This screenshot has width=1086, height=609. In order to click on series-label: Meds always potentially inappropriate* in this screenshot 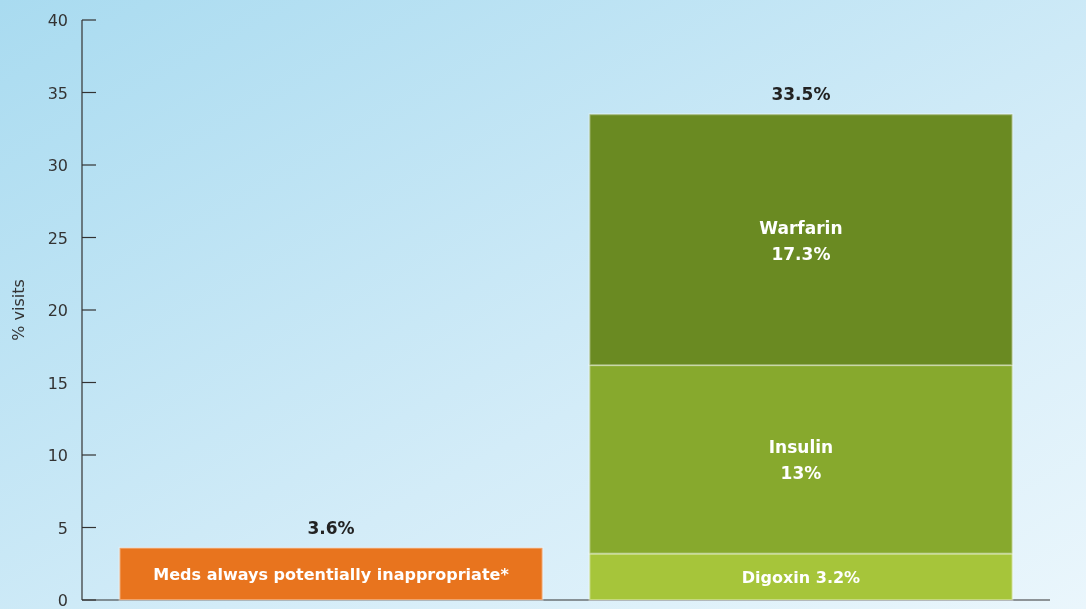, I will do `click(331, 574)`.